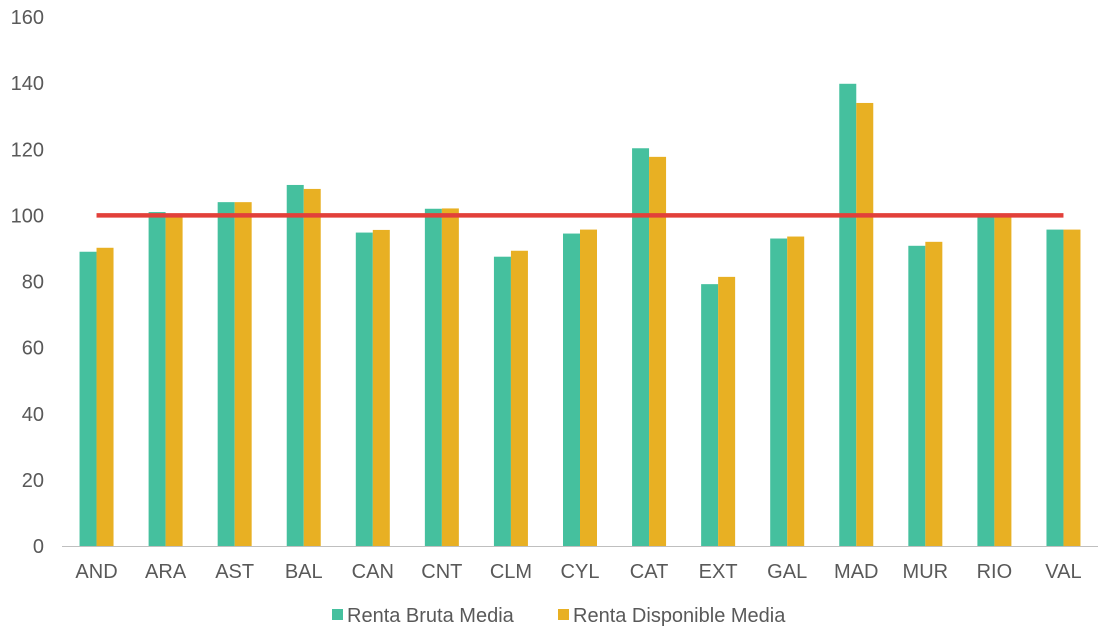 The width and height of the screenshot is (1102, 636). I want to click on bar-renta-bruta-media-val, so click(1055, 388).